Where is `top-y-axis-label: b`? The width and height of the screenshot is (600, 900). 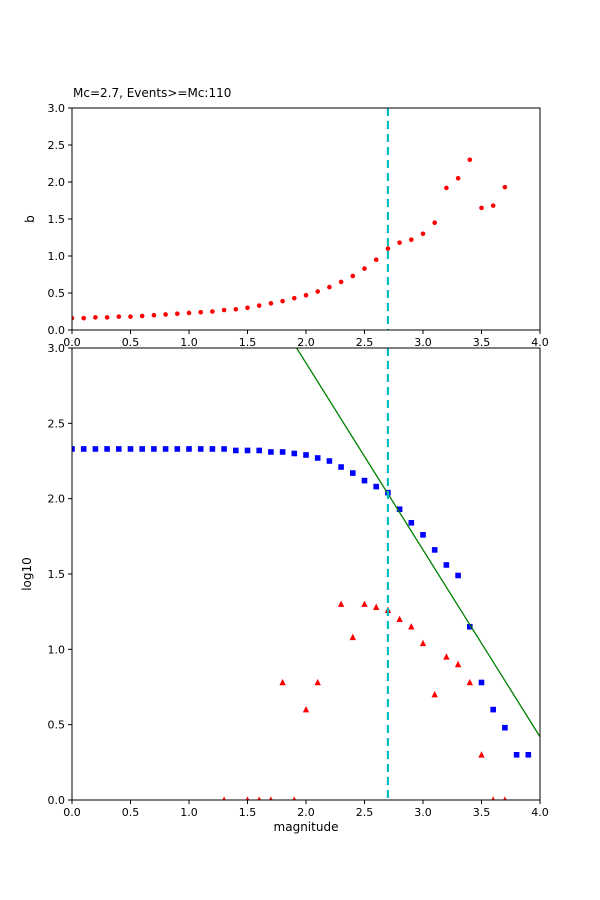 top-y-axis-label: b is located at coordinates (30, 219).